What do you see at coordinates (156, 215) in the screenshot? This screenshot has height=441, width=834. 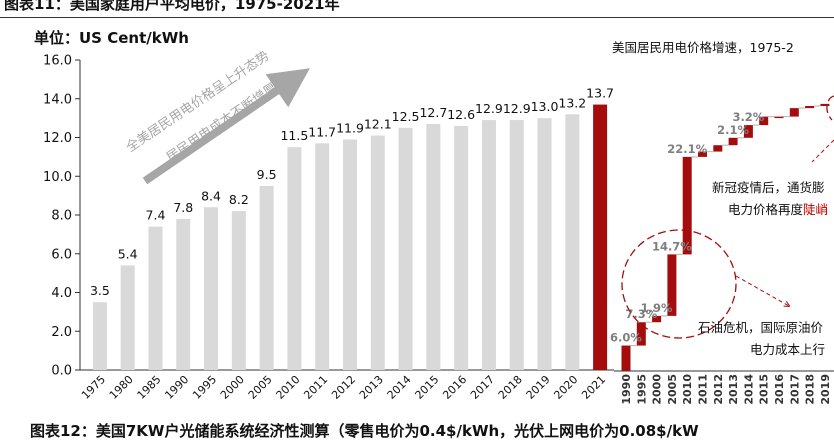 I see `value-label-1985: 7.4` at bounding box center [156, 215].